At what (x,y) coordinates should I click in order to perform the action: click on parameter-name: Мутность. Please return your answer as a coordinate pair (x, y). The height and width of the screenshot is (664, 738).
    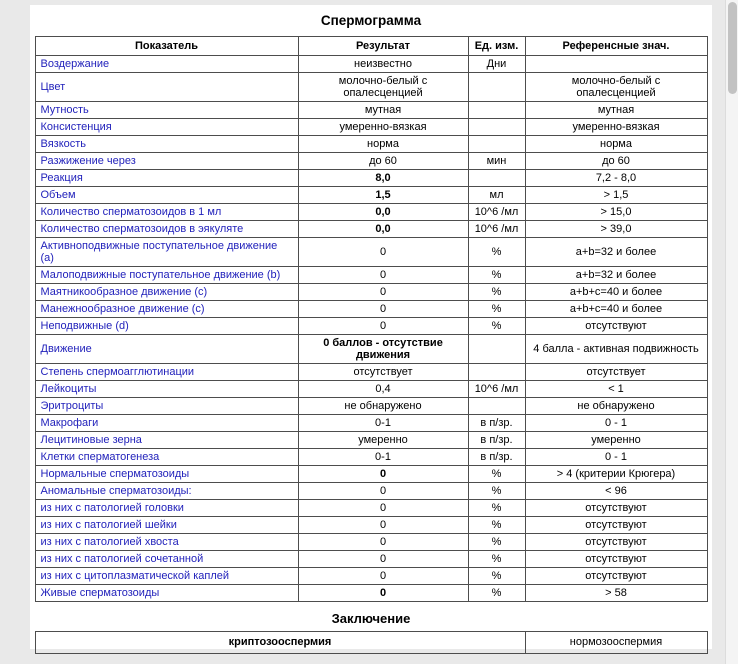
    Looking at the image, I should click on (166, 110).